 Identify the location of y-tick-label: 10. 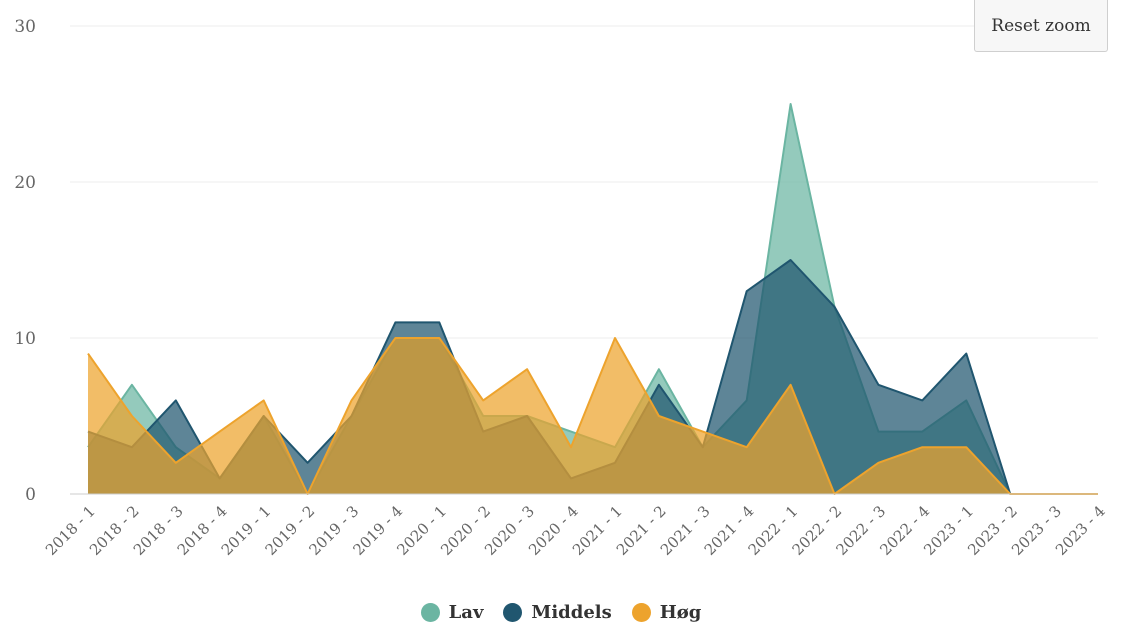
(25, 339).